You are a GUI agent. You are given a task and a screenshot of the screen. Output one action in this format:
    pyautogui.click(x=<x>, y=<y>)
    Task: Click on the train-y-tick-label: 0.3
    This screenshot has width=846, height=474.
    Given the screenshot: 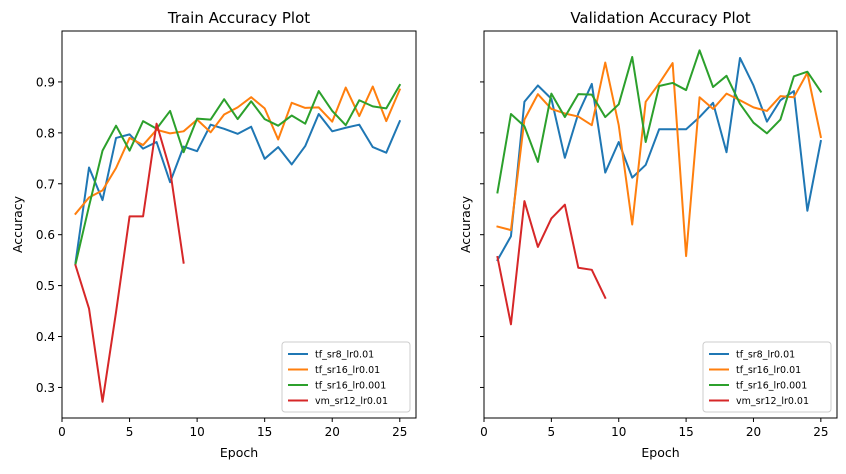 What is the action you would take?
    pyautogui.click(x=45, y=388)
    